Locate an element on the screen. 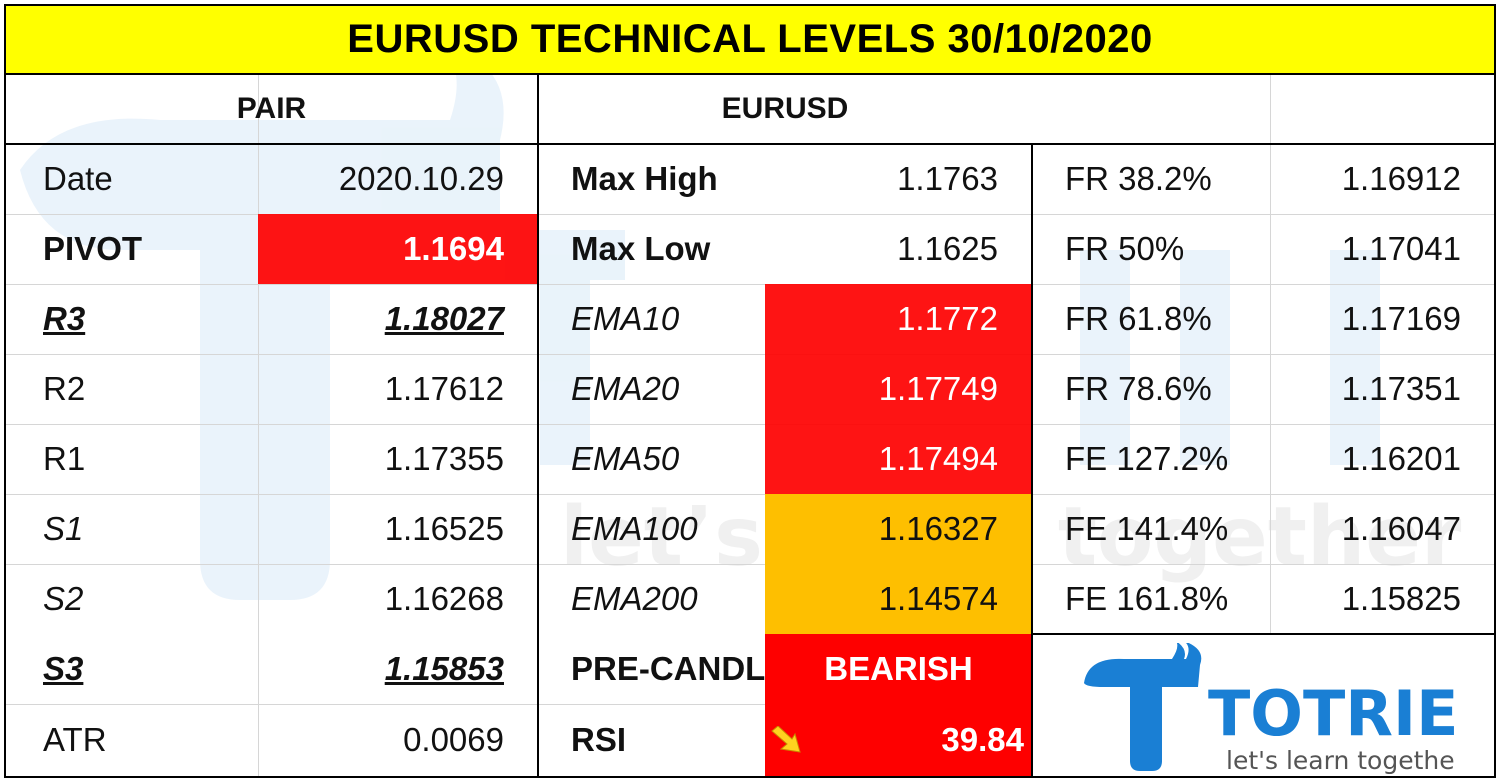 This screenshot has height=778, width=1500. row-label-ema10: EMA10 is located at coordinates (625, 318).